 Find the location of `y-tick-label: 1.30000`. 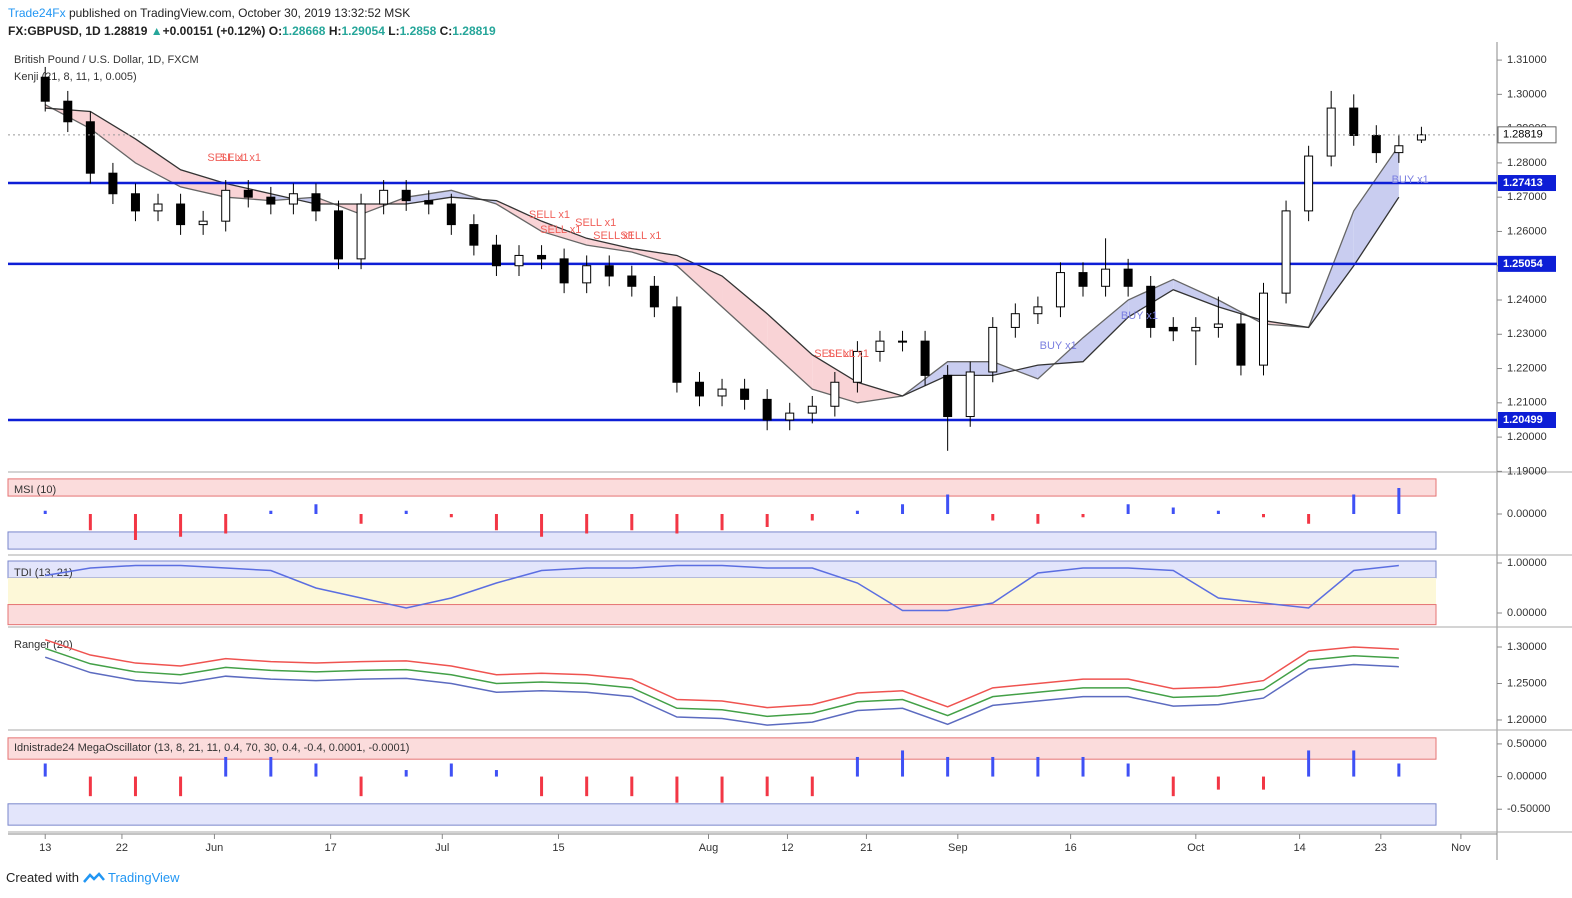

y-tick-label: 1.30000 is located at coordinates (1527, 647).